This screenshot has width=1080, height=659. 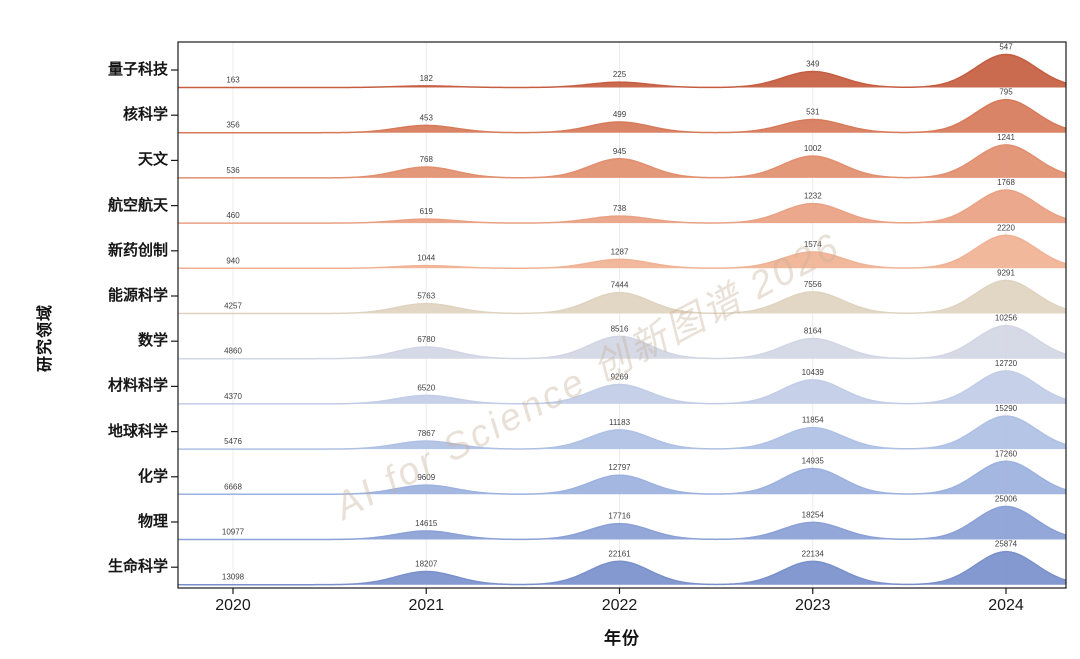 I want to click on value-label-physics-2024: 25006, so click(x=1006, y=499).